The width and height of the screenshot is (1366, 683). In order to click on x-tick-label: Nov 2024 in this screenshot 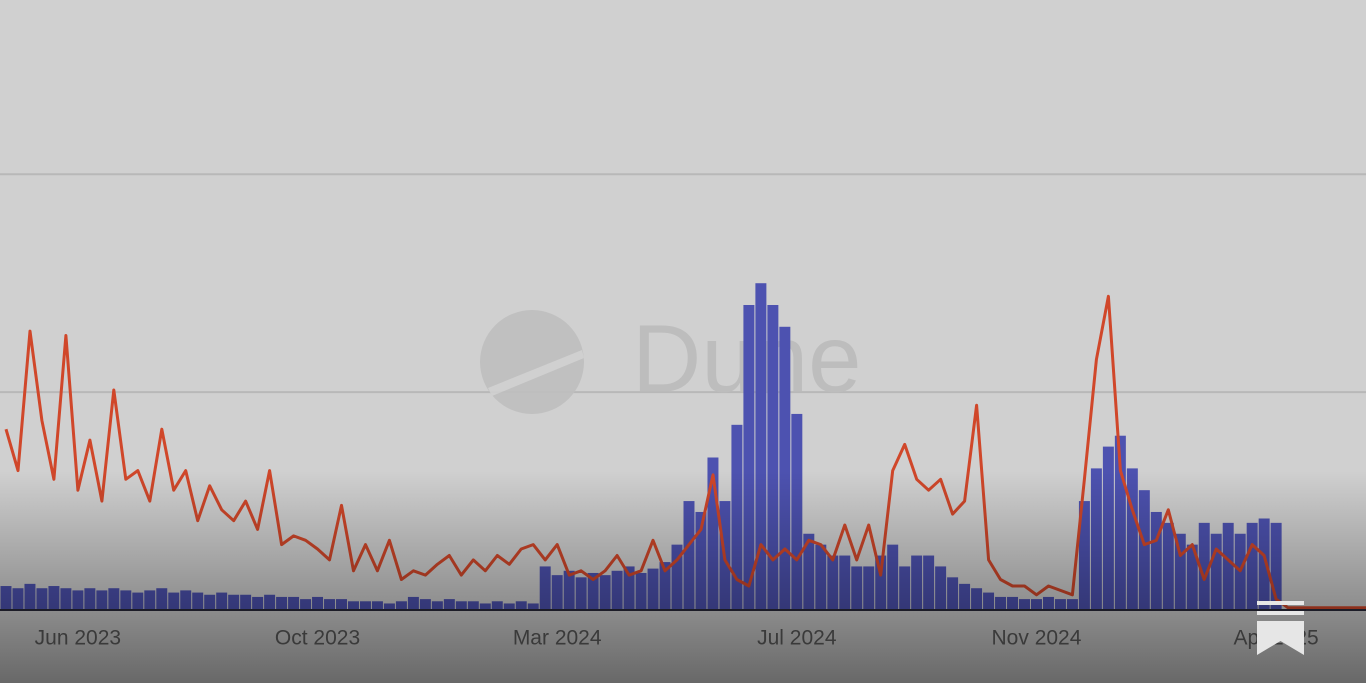, I will do `click(1037, 638)`.